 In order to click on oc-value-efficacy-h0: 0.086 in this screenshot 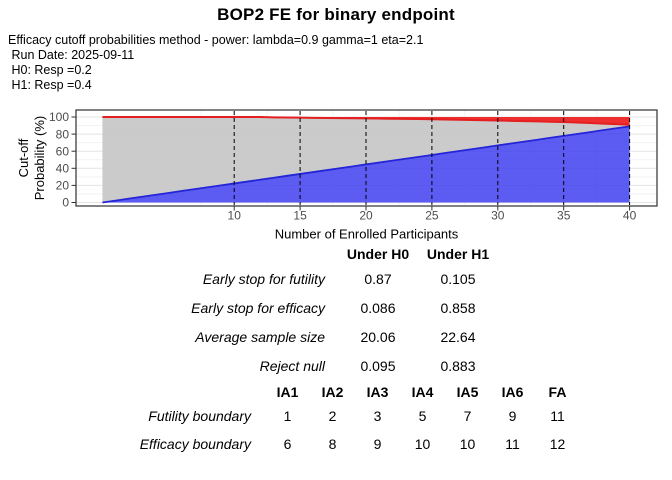, I will do `click(378, 307)`.